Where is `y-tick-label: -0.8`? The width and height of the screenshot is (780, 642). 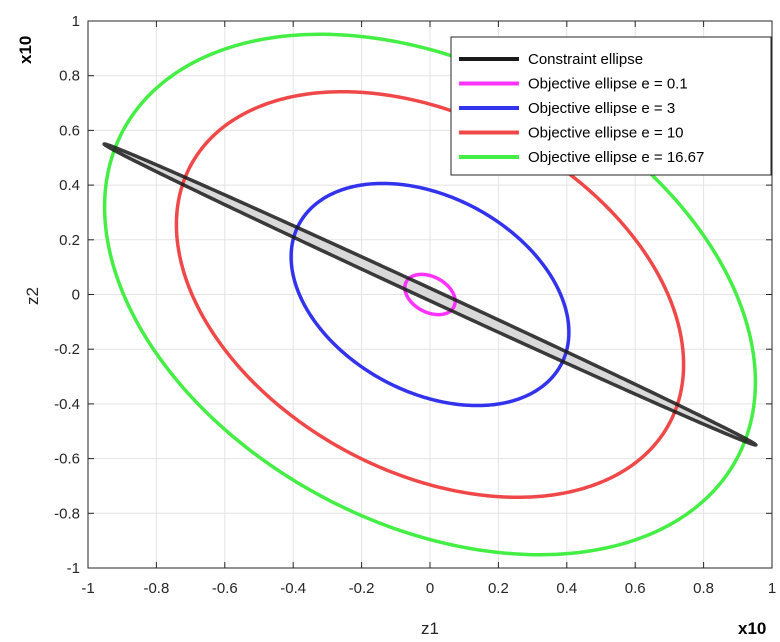 y-tick-label: -0.8 is located at coordinates (67, 513).